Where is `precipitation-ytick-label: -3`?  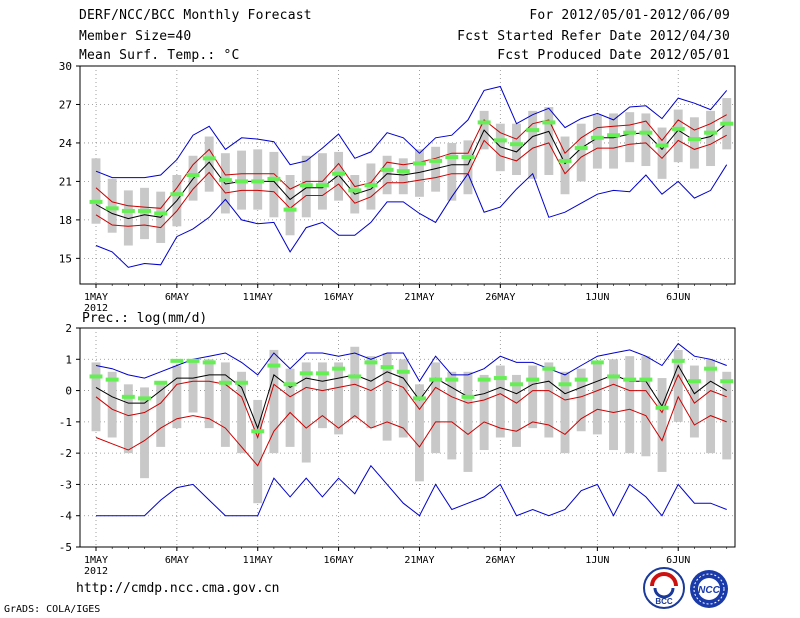 precipitation-ytick-label: -3 is located at coordinates (65, 484).